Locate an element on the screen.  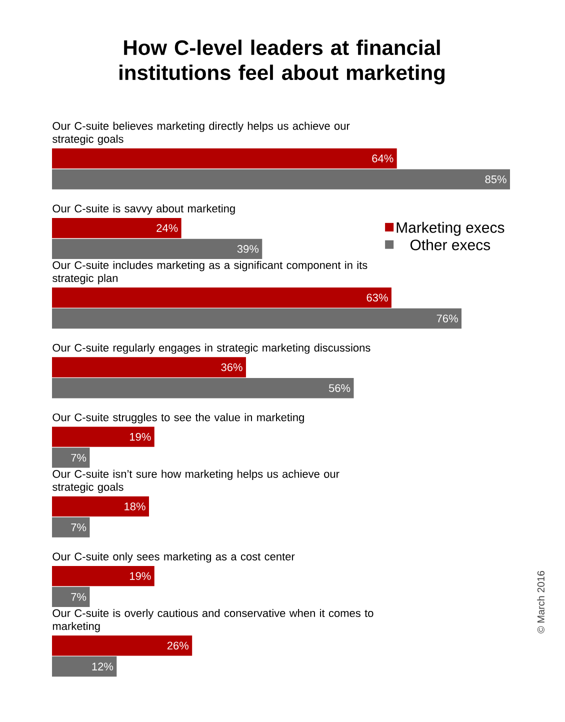
text: © March 2016 is located at coordinates (540, 602).